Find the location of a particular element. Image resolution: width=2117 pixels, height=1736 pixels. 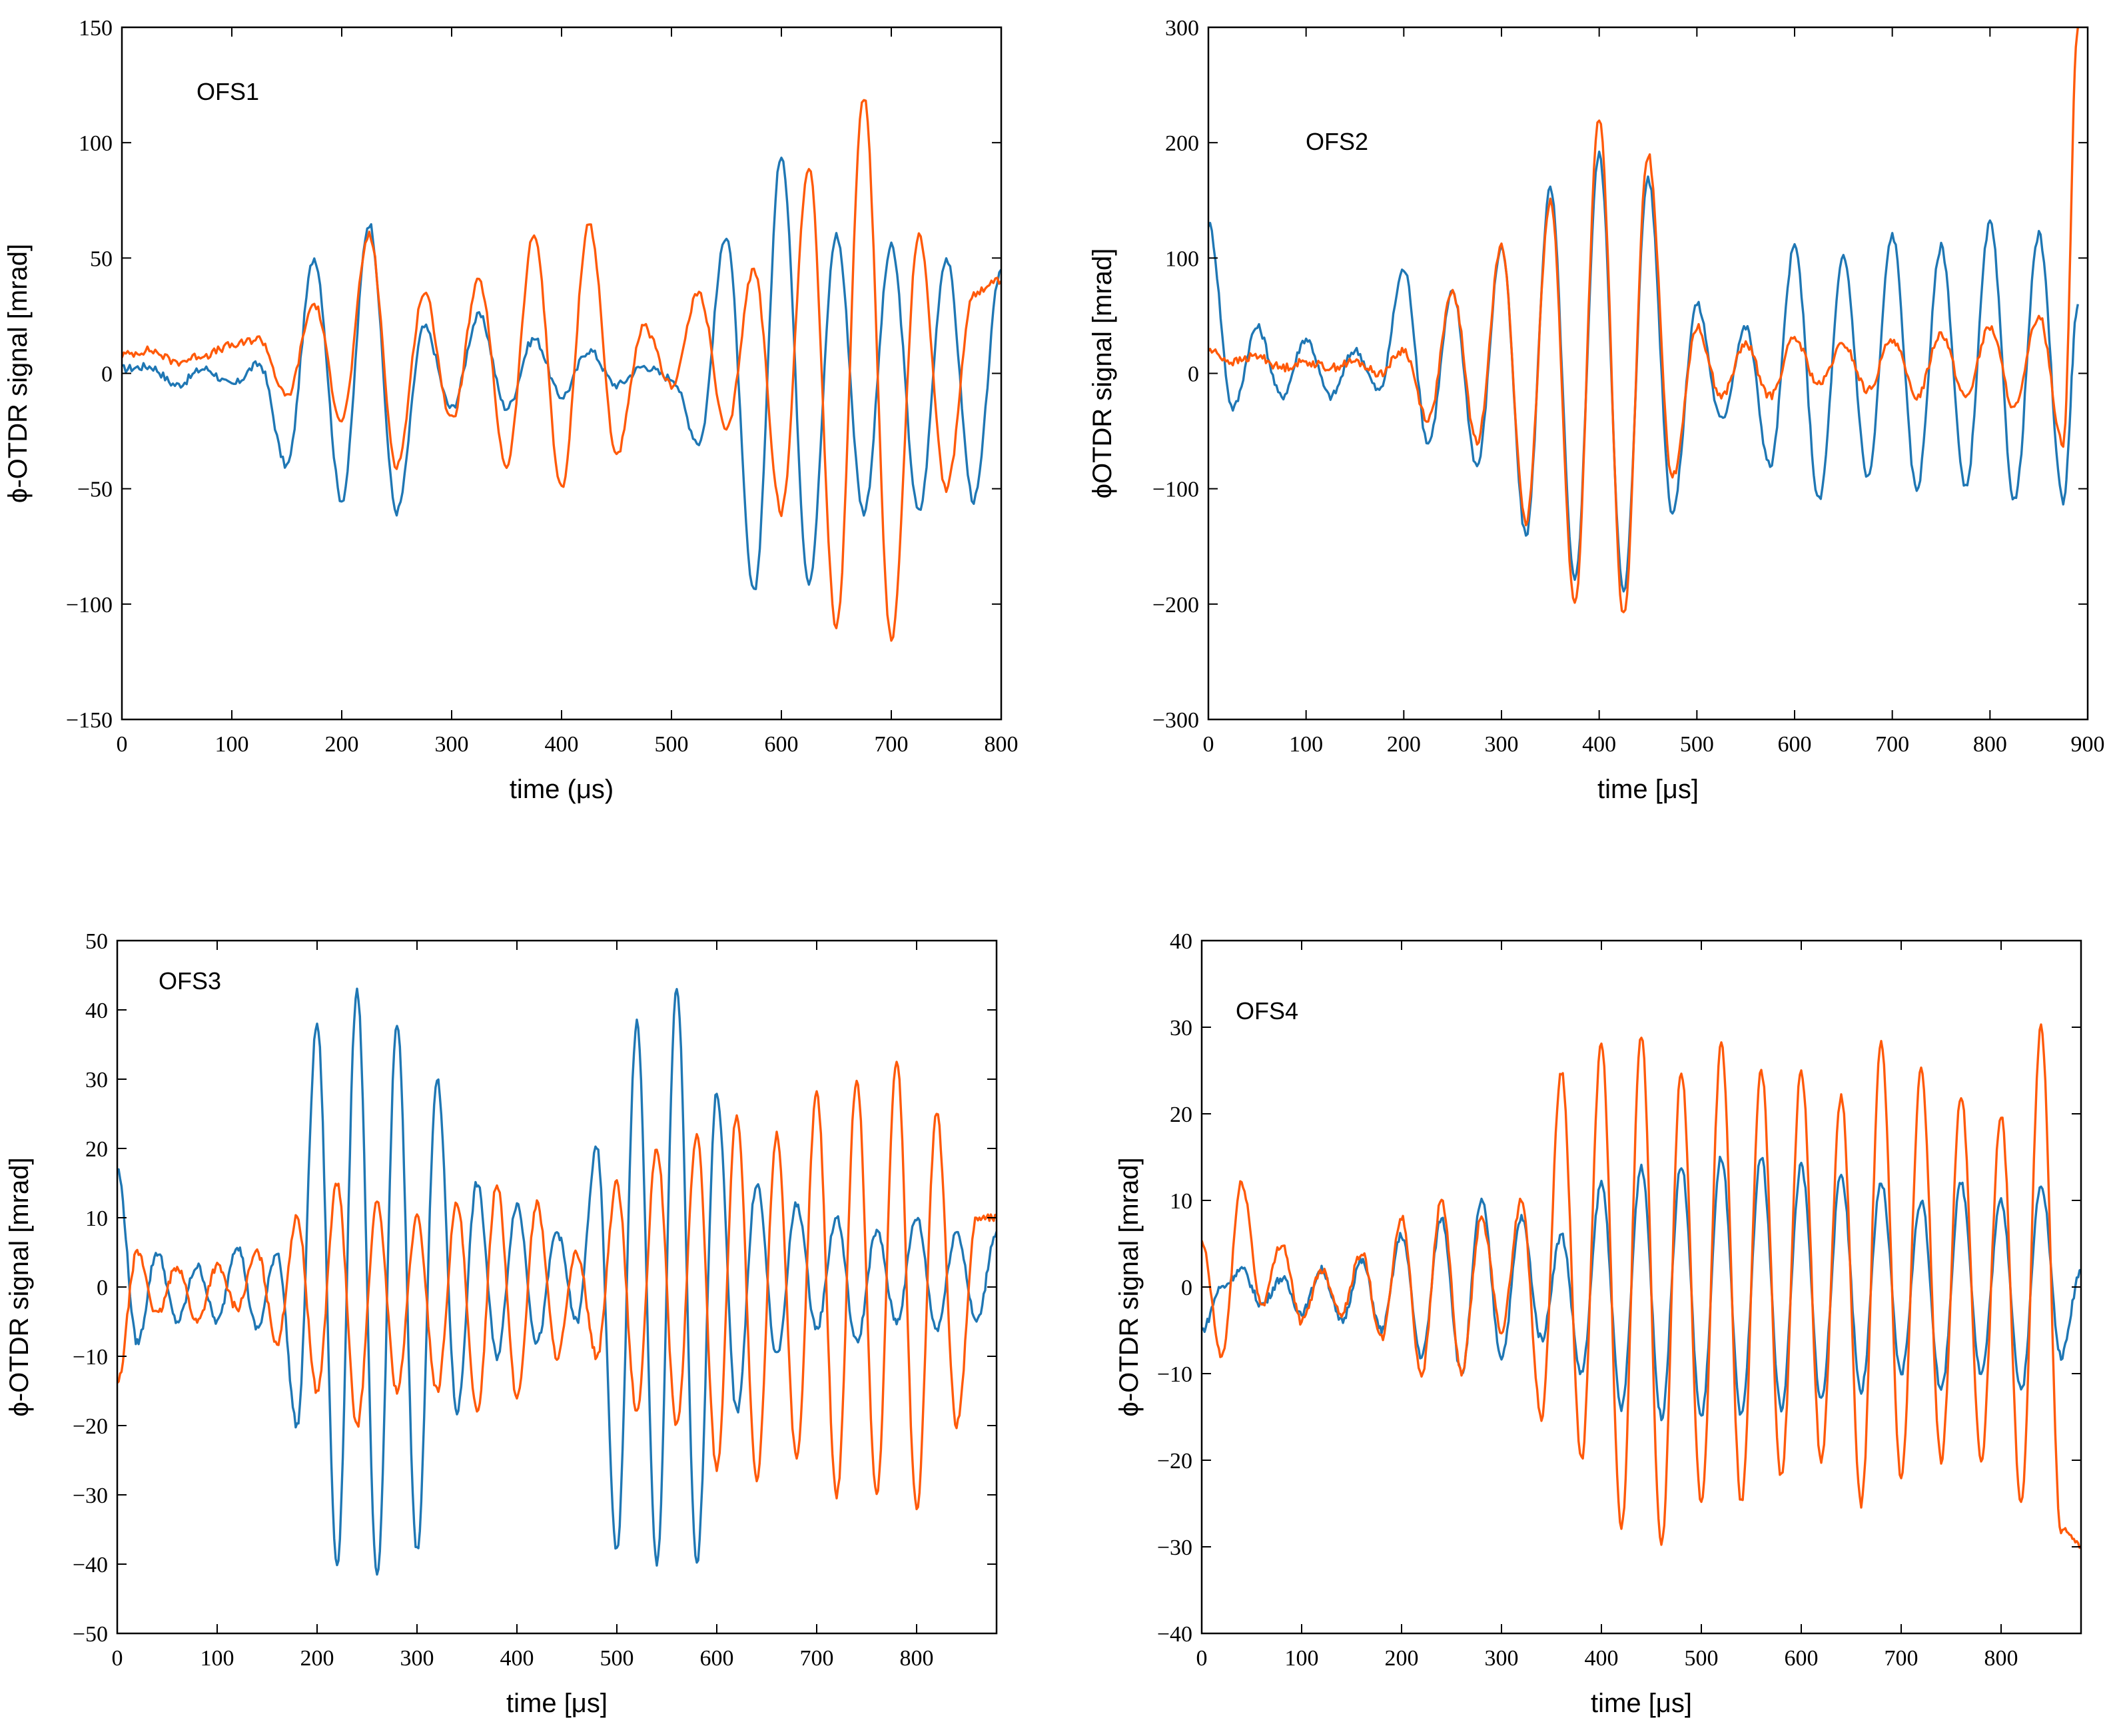

y-tick-label: 200 is located at coordinates (1182, 143).